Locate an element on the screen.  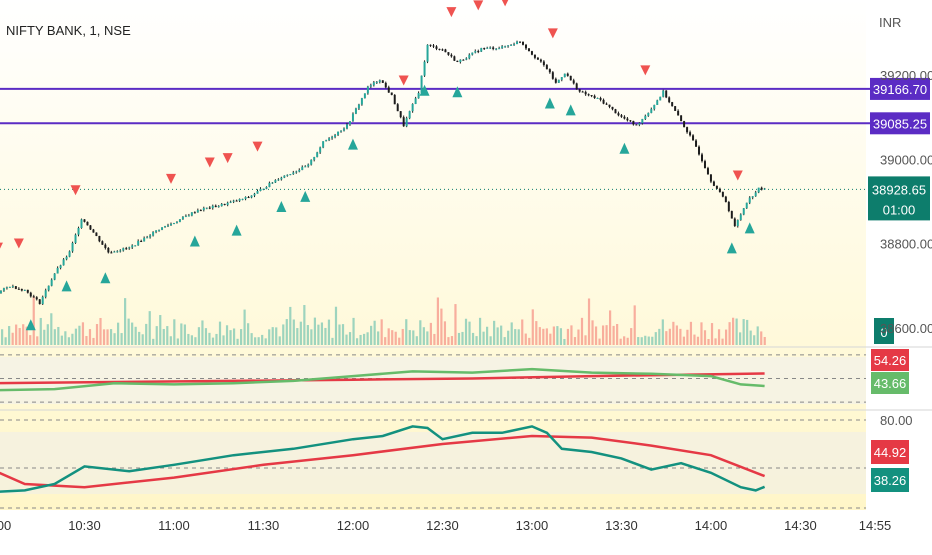
last-price-badge is located at coordinates (899, 198).